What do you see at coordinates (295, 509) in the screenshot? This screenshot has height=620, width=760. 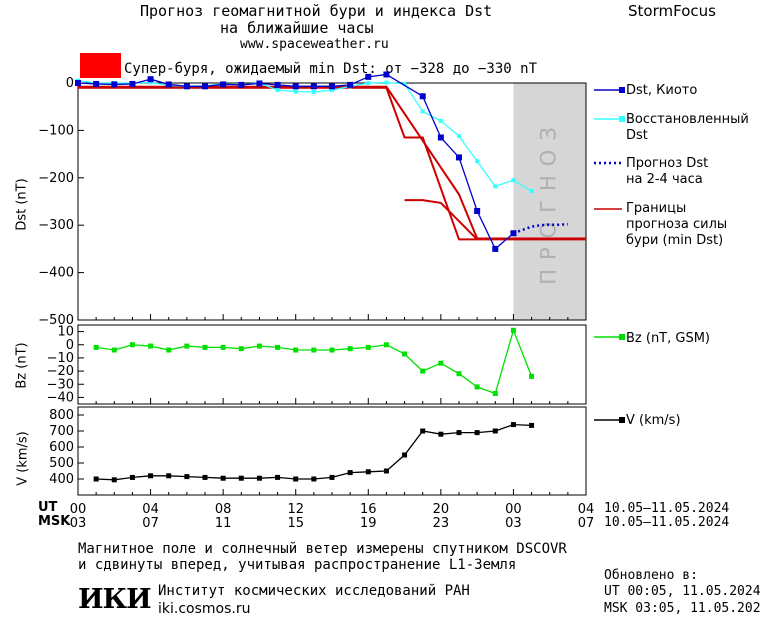 I see `ut-tick-label: 12` at bounding box center [295, 509].